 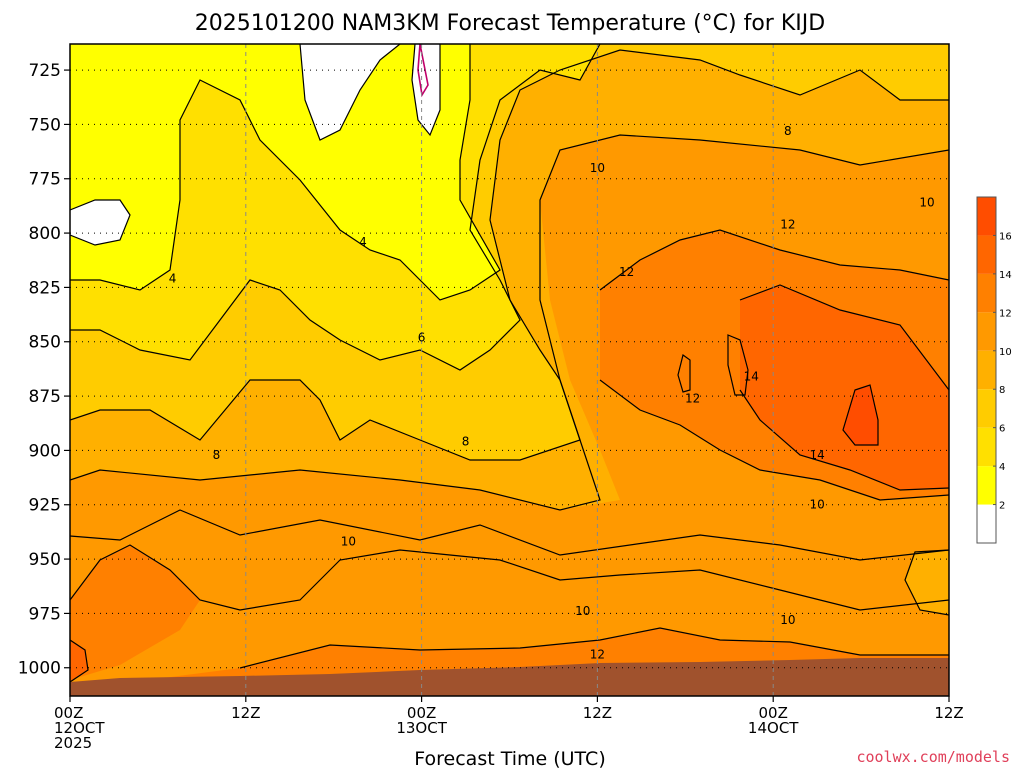 I want to click on colorbar-label-12: 12, so click(x=1005, y=313).